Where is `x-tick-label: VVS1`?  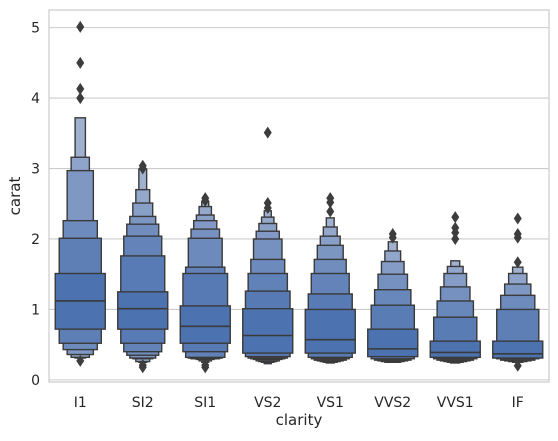 x-tick-label: VVS1 is located at coordinates (455, 403).